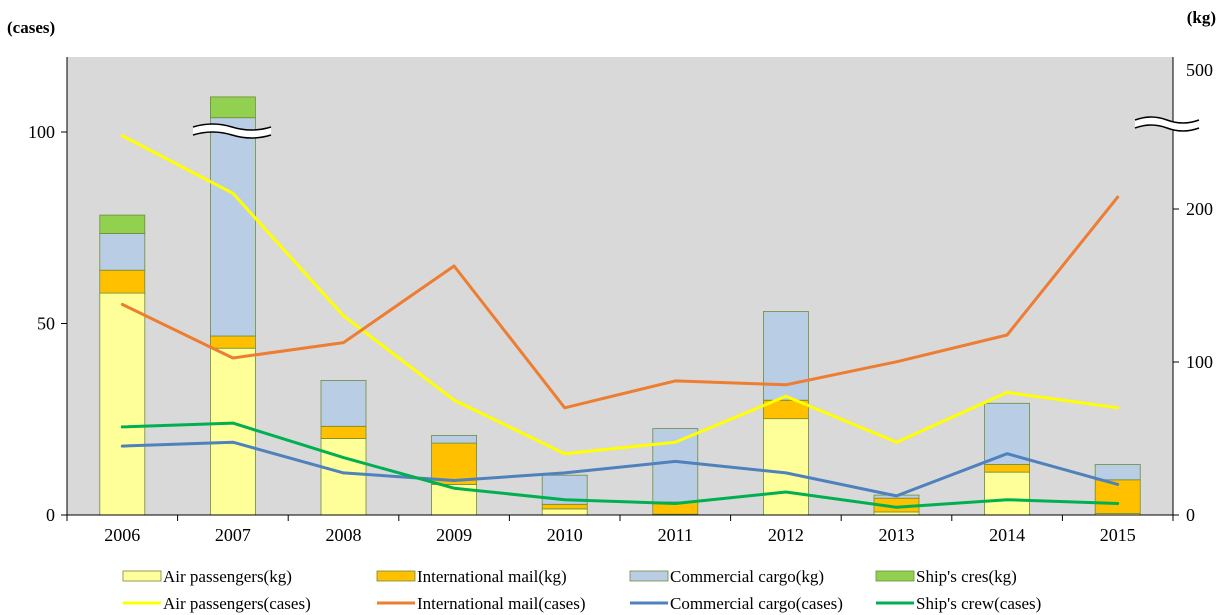 The width and height of the screenshot is (1222, 615). What do you see at coordinates (122, 535) in the screenshot?
I see `x-tick-label: 2006` at bounding box center [122, 535].